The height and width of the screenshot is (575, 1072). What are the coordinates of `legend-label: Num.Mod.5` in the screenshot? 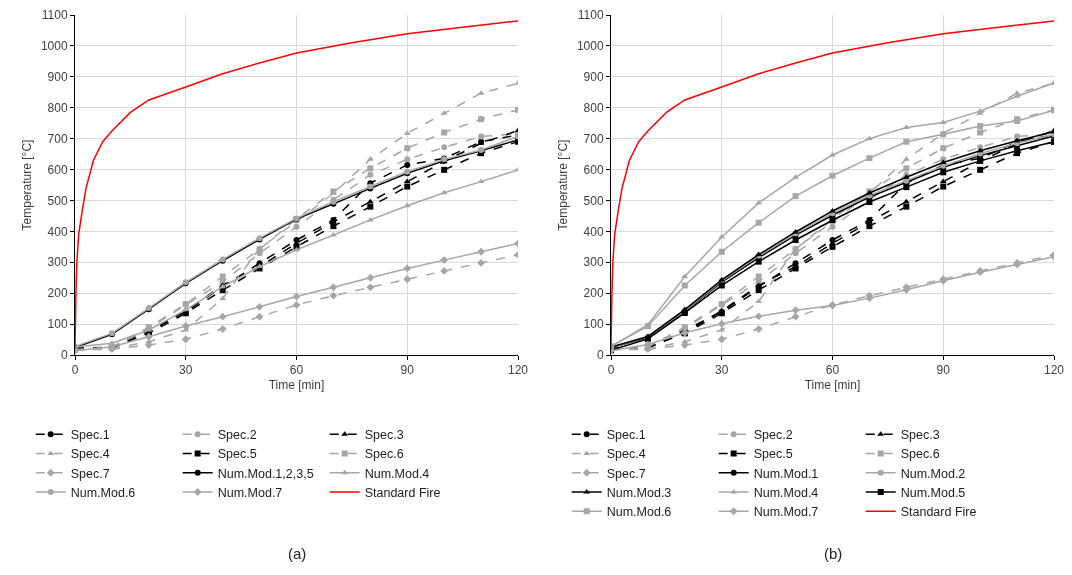 It's located at (933, 492).